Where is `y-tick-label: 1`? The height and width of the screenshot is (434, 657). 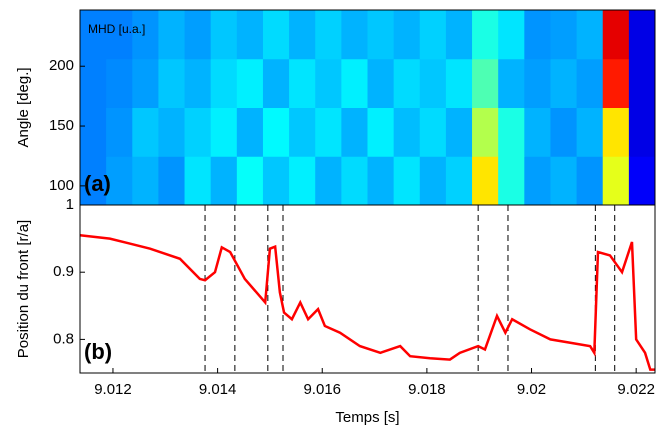 y-tick-label: 1 is located at coordinates (70, 204).